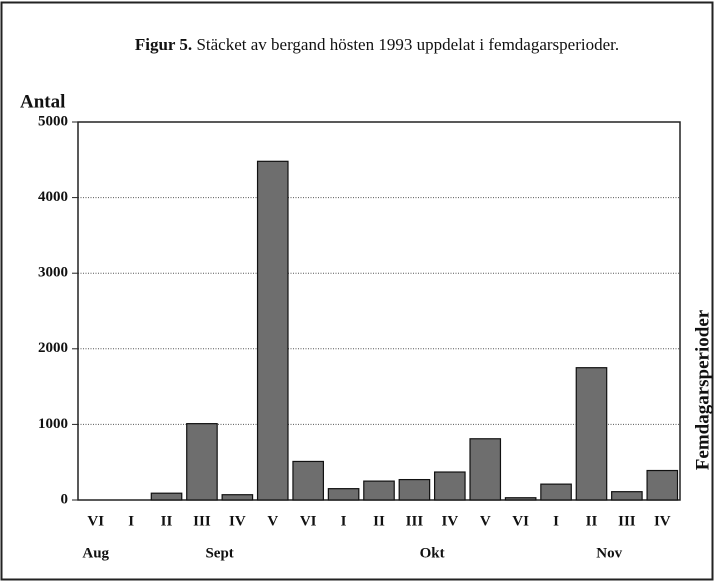 The image size is (715, 582). Describe the element at coordinates (53, 197) in the screenshot. I see `y-tick-label: 4000` at that location.